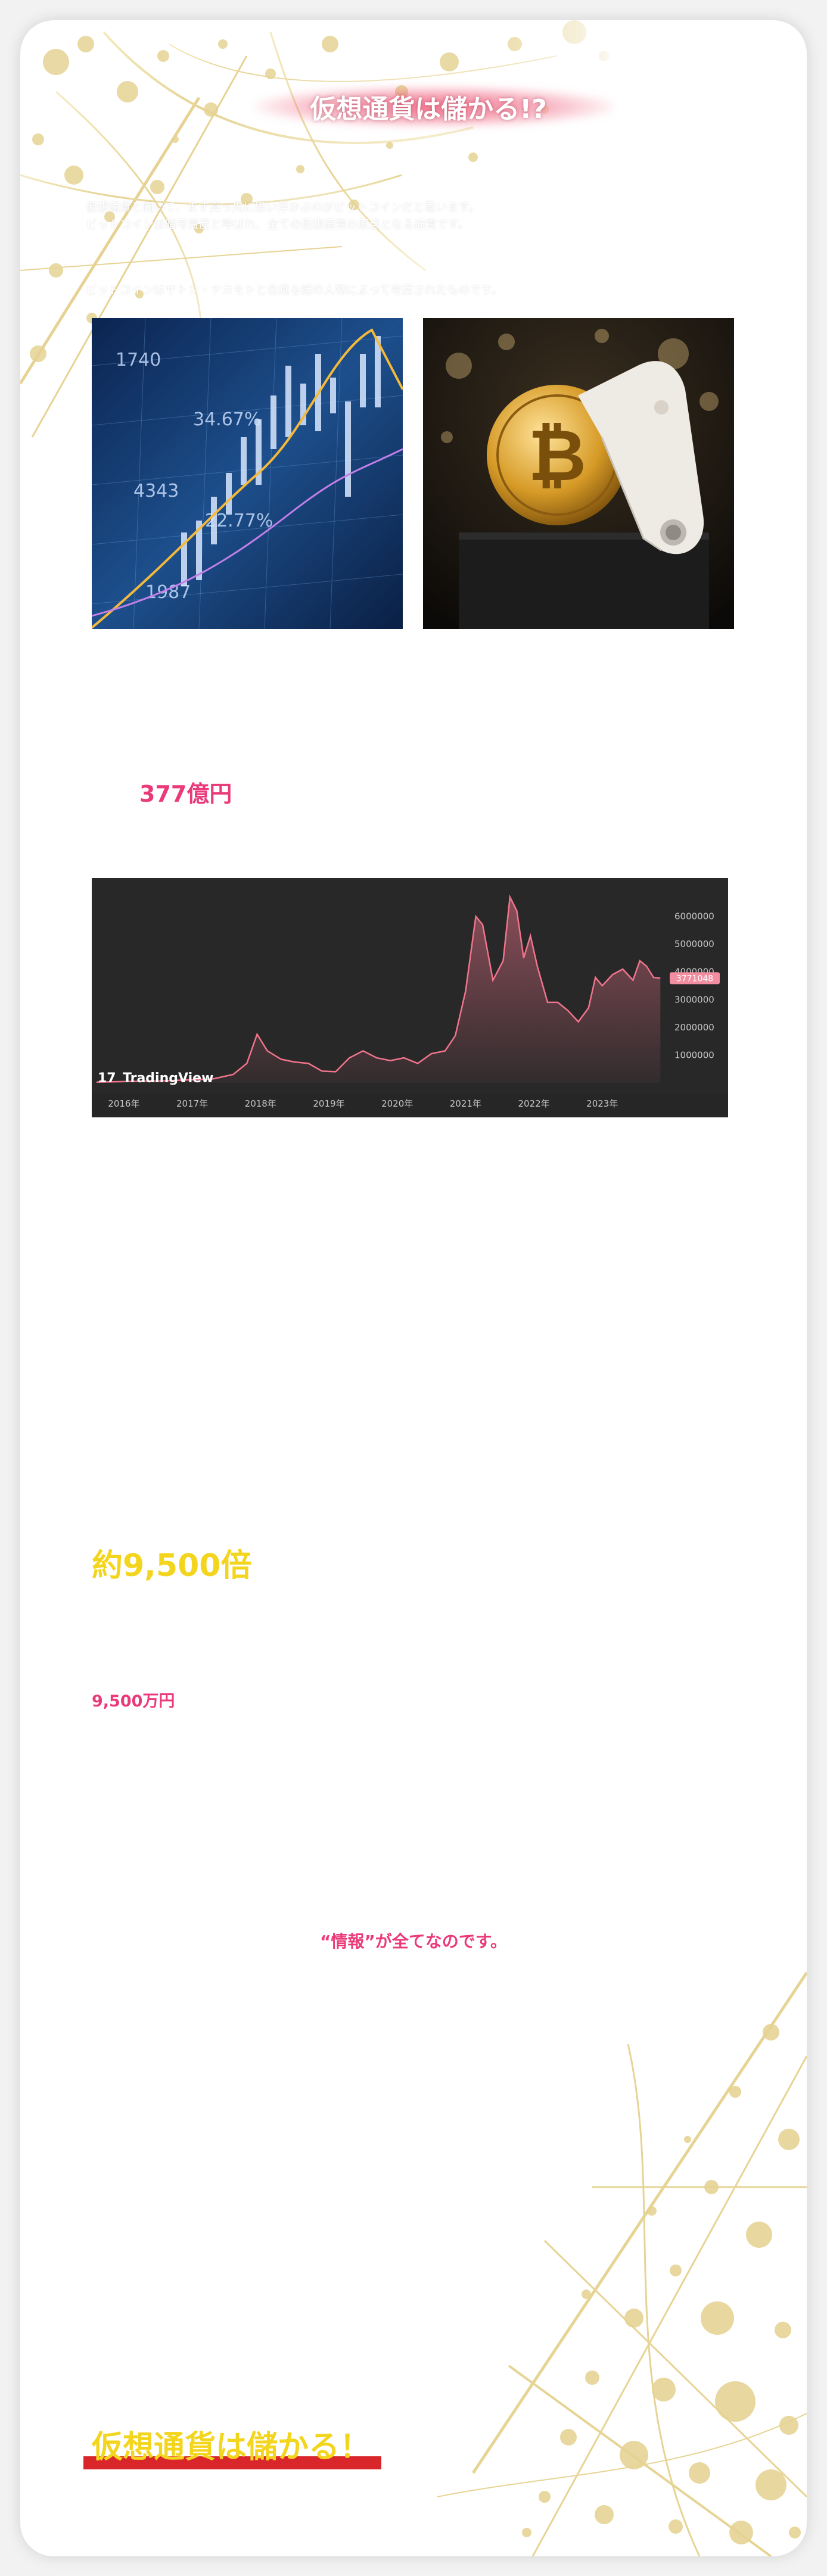 The height and width of the screenshot is (2576, 827). What do you see at coordinates (138, 360) in the screenshot?
I see `svg-text: 1740` at bounding box center [138, 360].